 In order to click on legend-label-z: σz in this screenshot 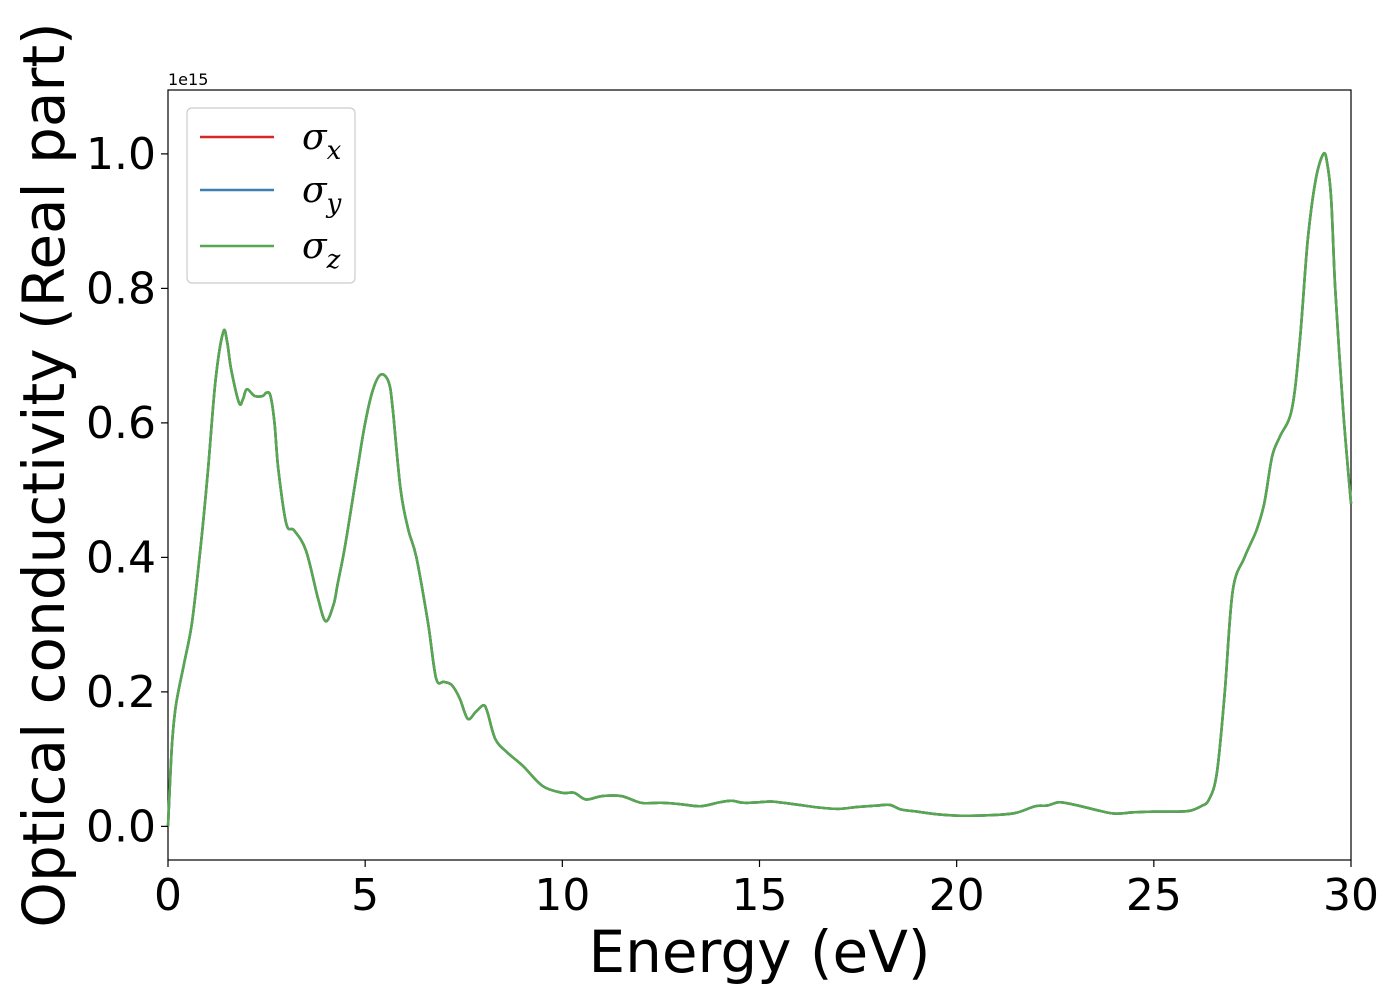, I will do `click(321, 250)`.